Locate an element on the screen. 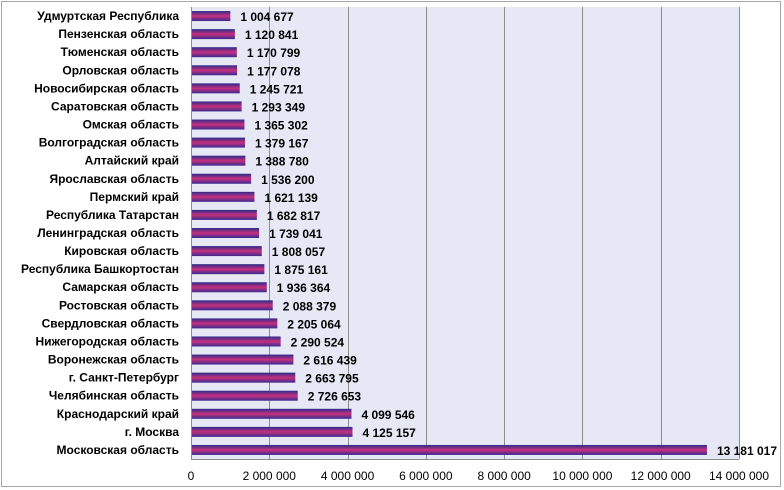 The image size is (784, 490). category-label: Новосибирская область is located at coordinates (106, 88).